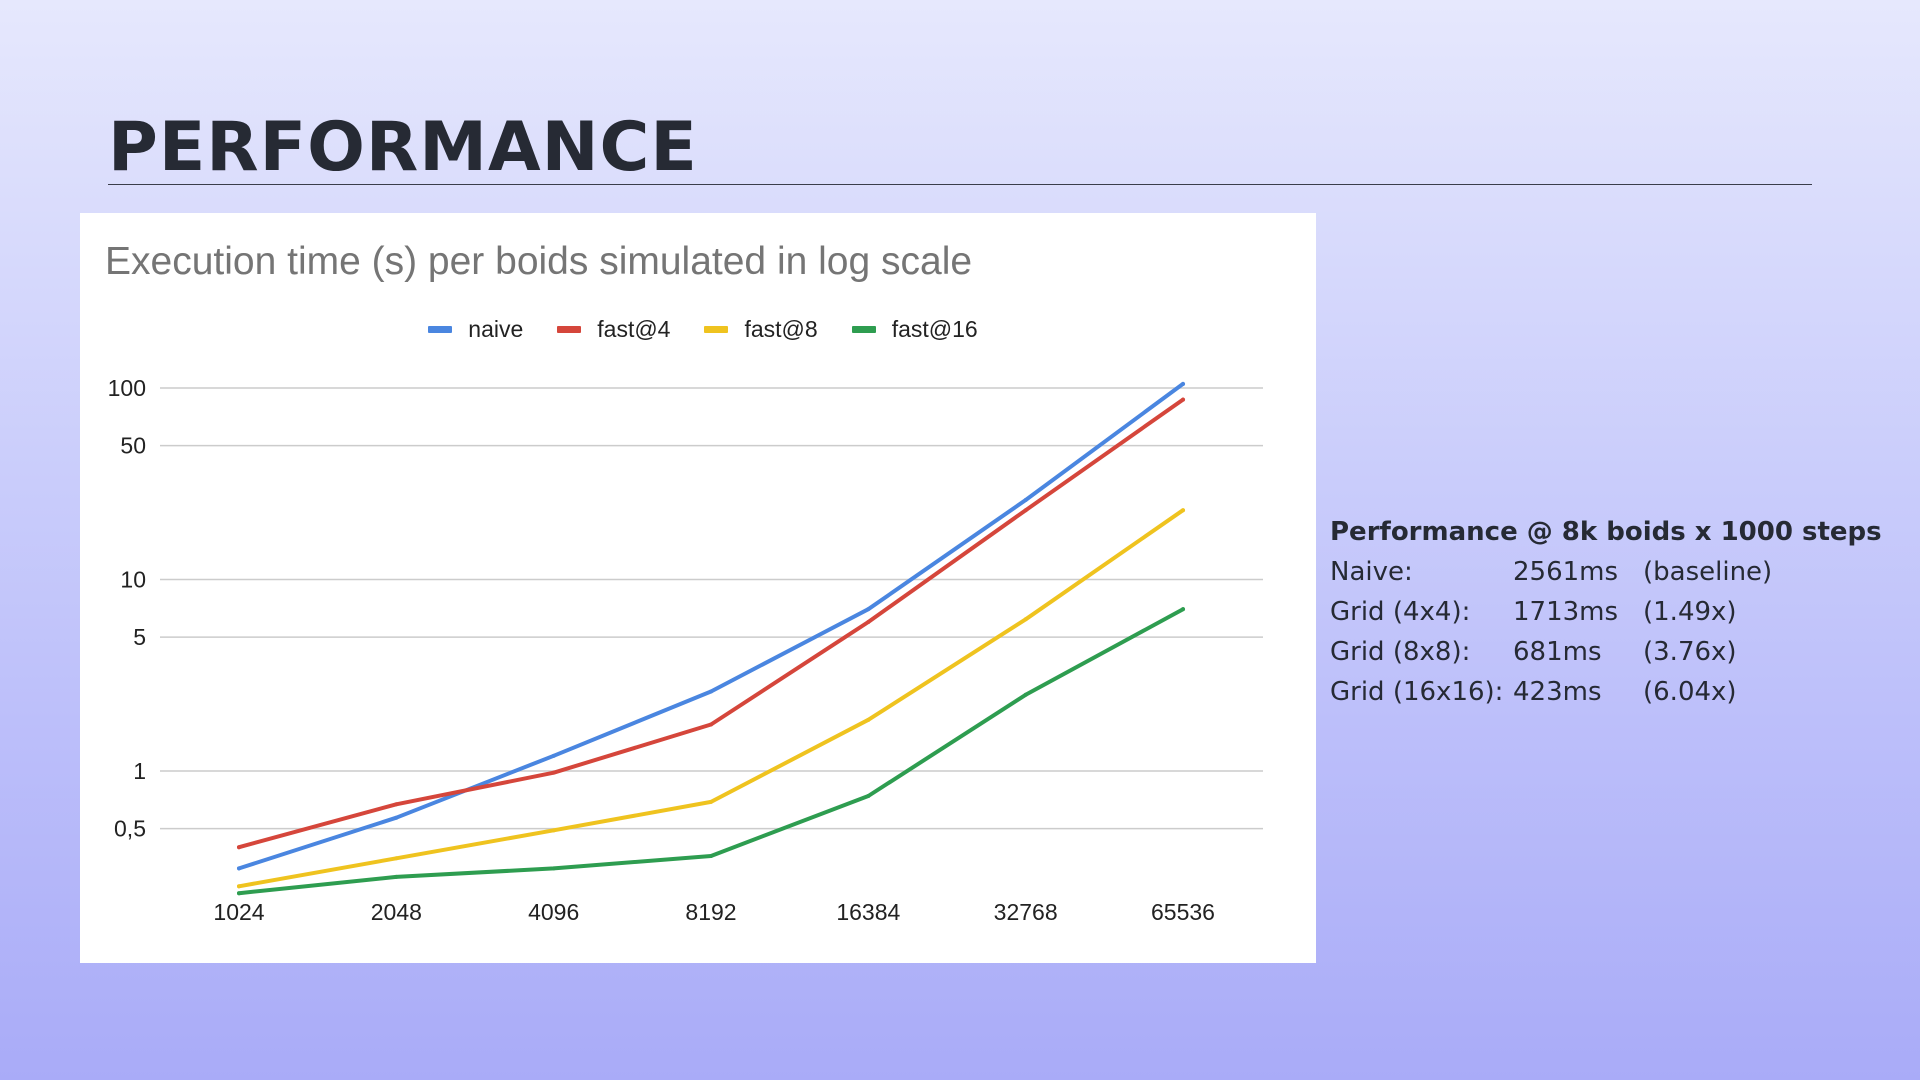 The width and height of the screenshot is (1920, 1080). What do you see at coordinates (139, 637) in the screenshot?
I see `y-tick-label: 5` at bounding box center [139, 637].